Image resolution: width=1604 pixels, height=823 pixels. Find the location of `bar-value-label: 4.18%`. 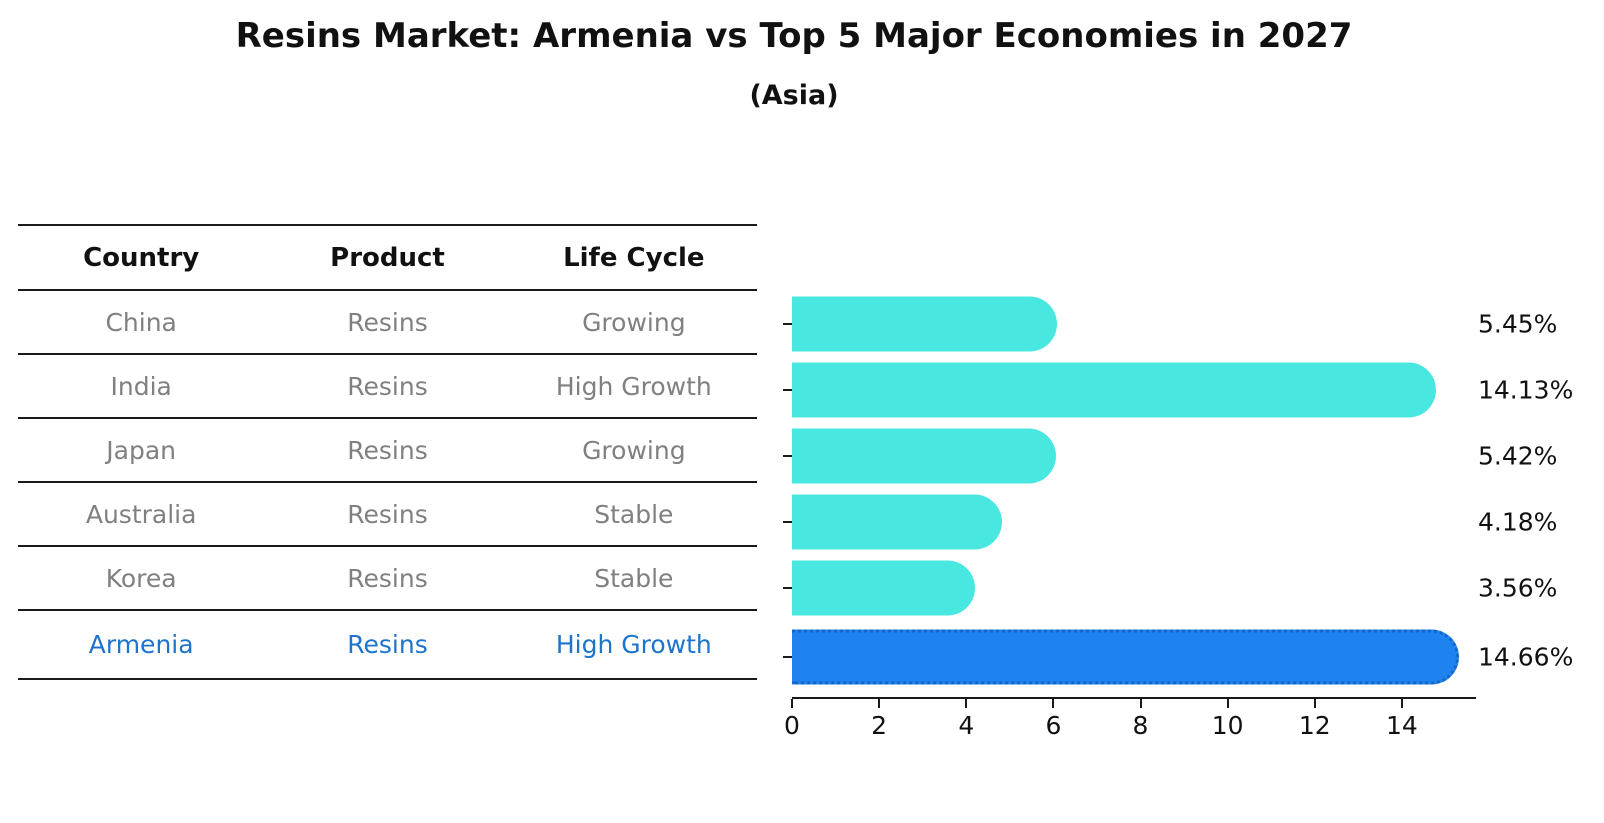

bar-value-label: 4.18% is located at coordinates (1518, 522).